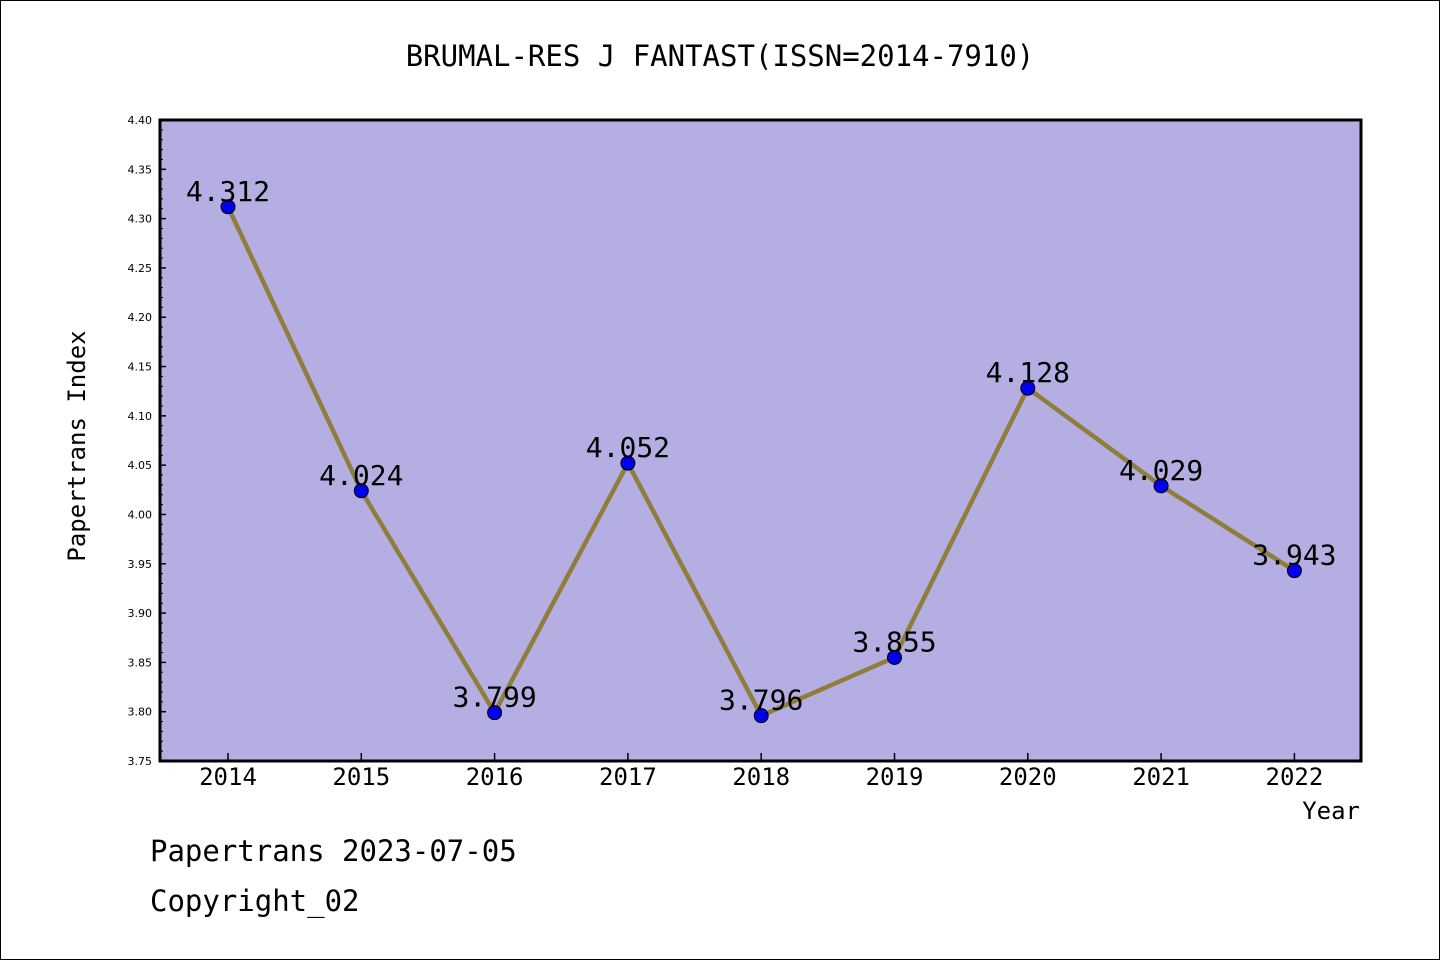 This screenshot has height=960, width=1440. I want to click on data-label: 3.855, so click(894, 641).